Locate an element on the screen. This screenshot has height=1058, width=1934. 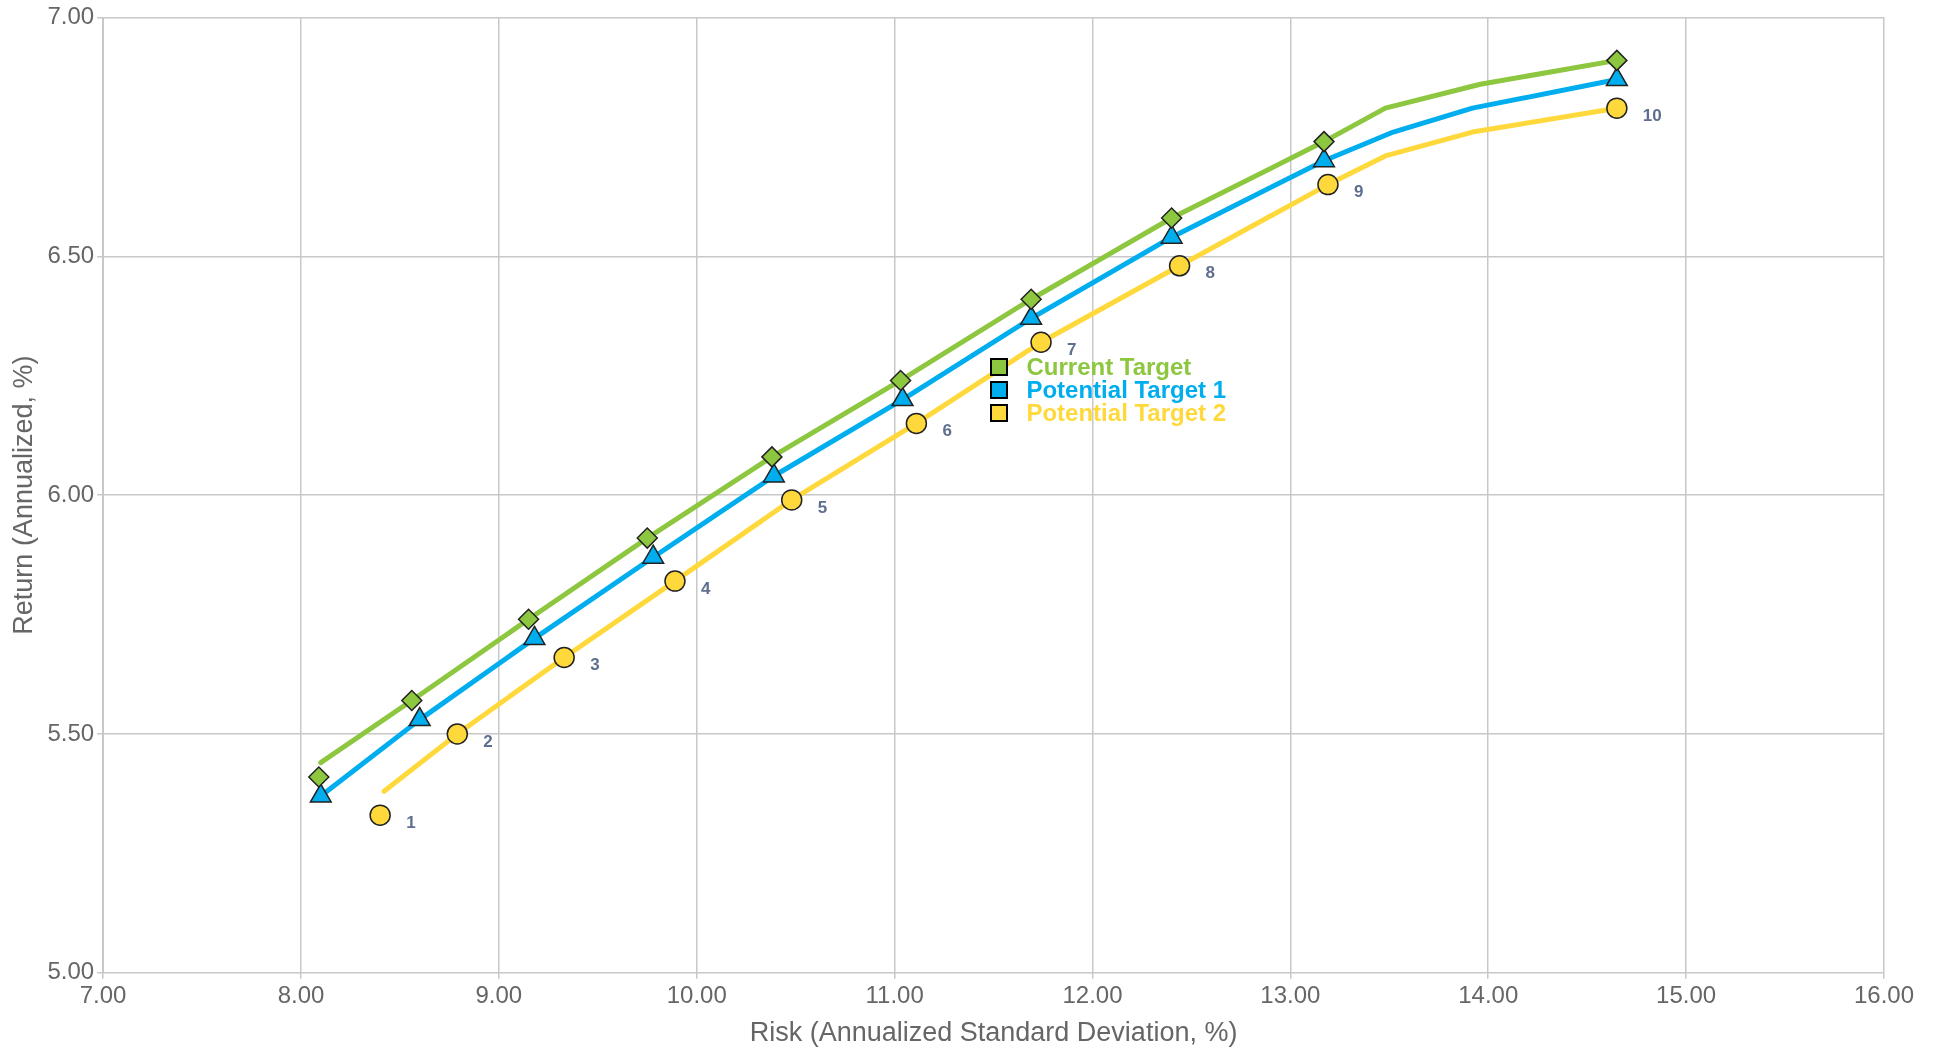
annotation: 1 is located at coordinates (411, 822).